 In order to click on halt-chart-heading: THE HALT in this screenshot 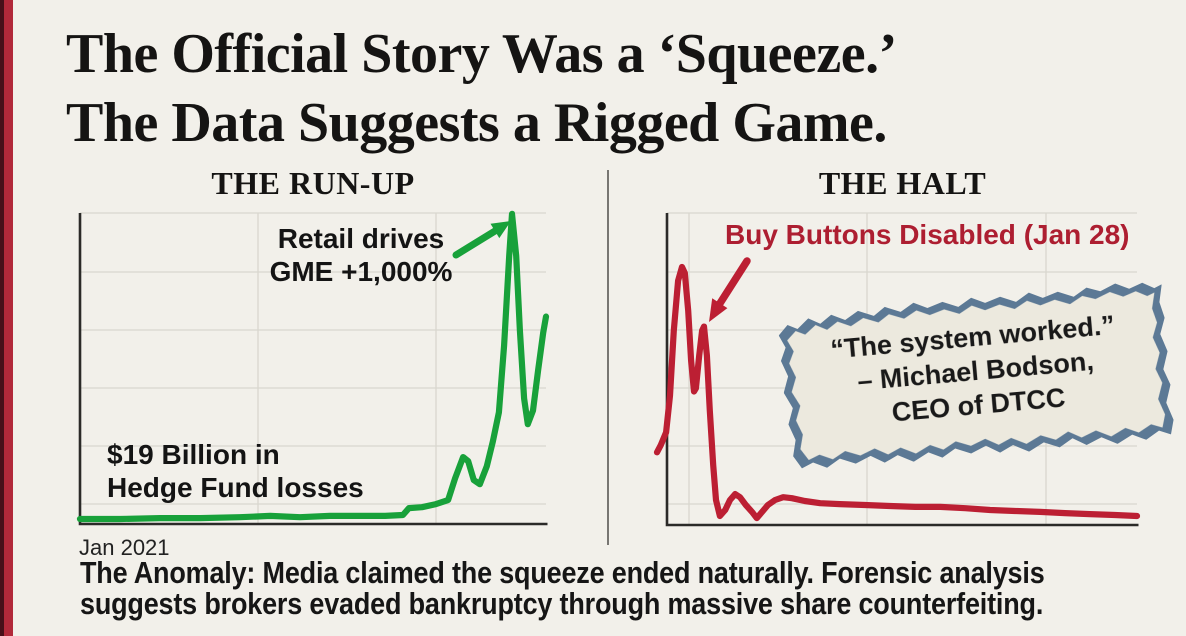, I will do `click(902, 183)`.